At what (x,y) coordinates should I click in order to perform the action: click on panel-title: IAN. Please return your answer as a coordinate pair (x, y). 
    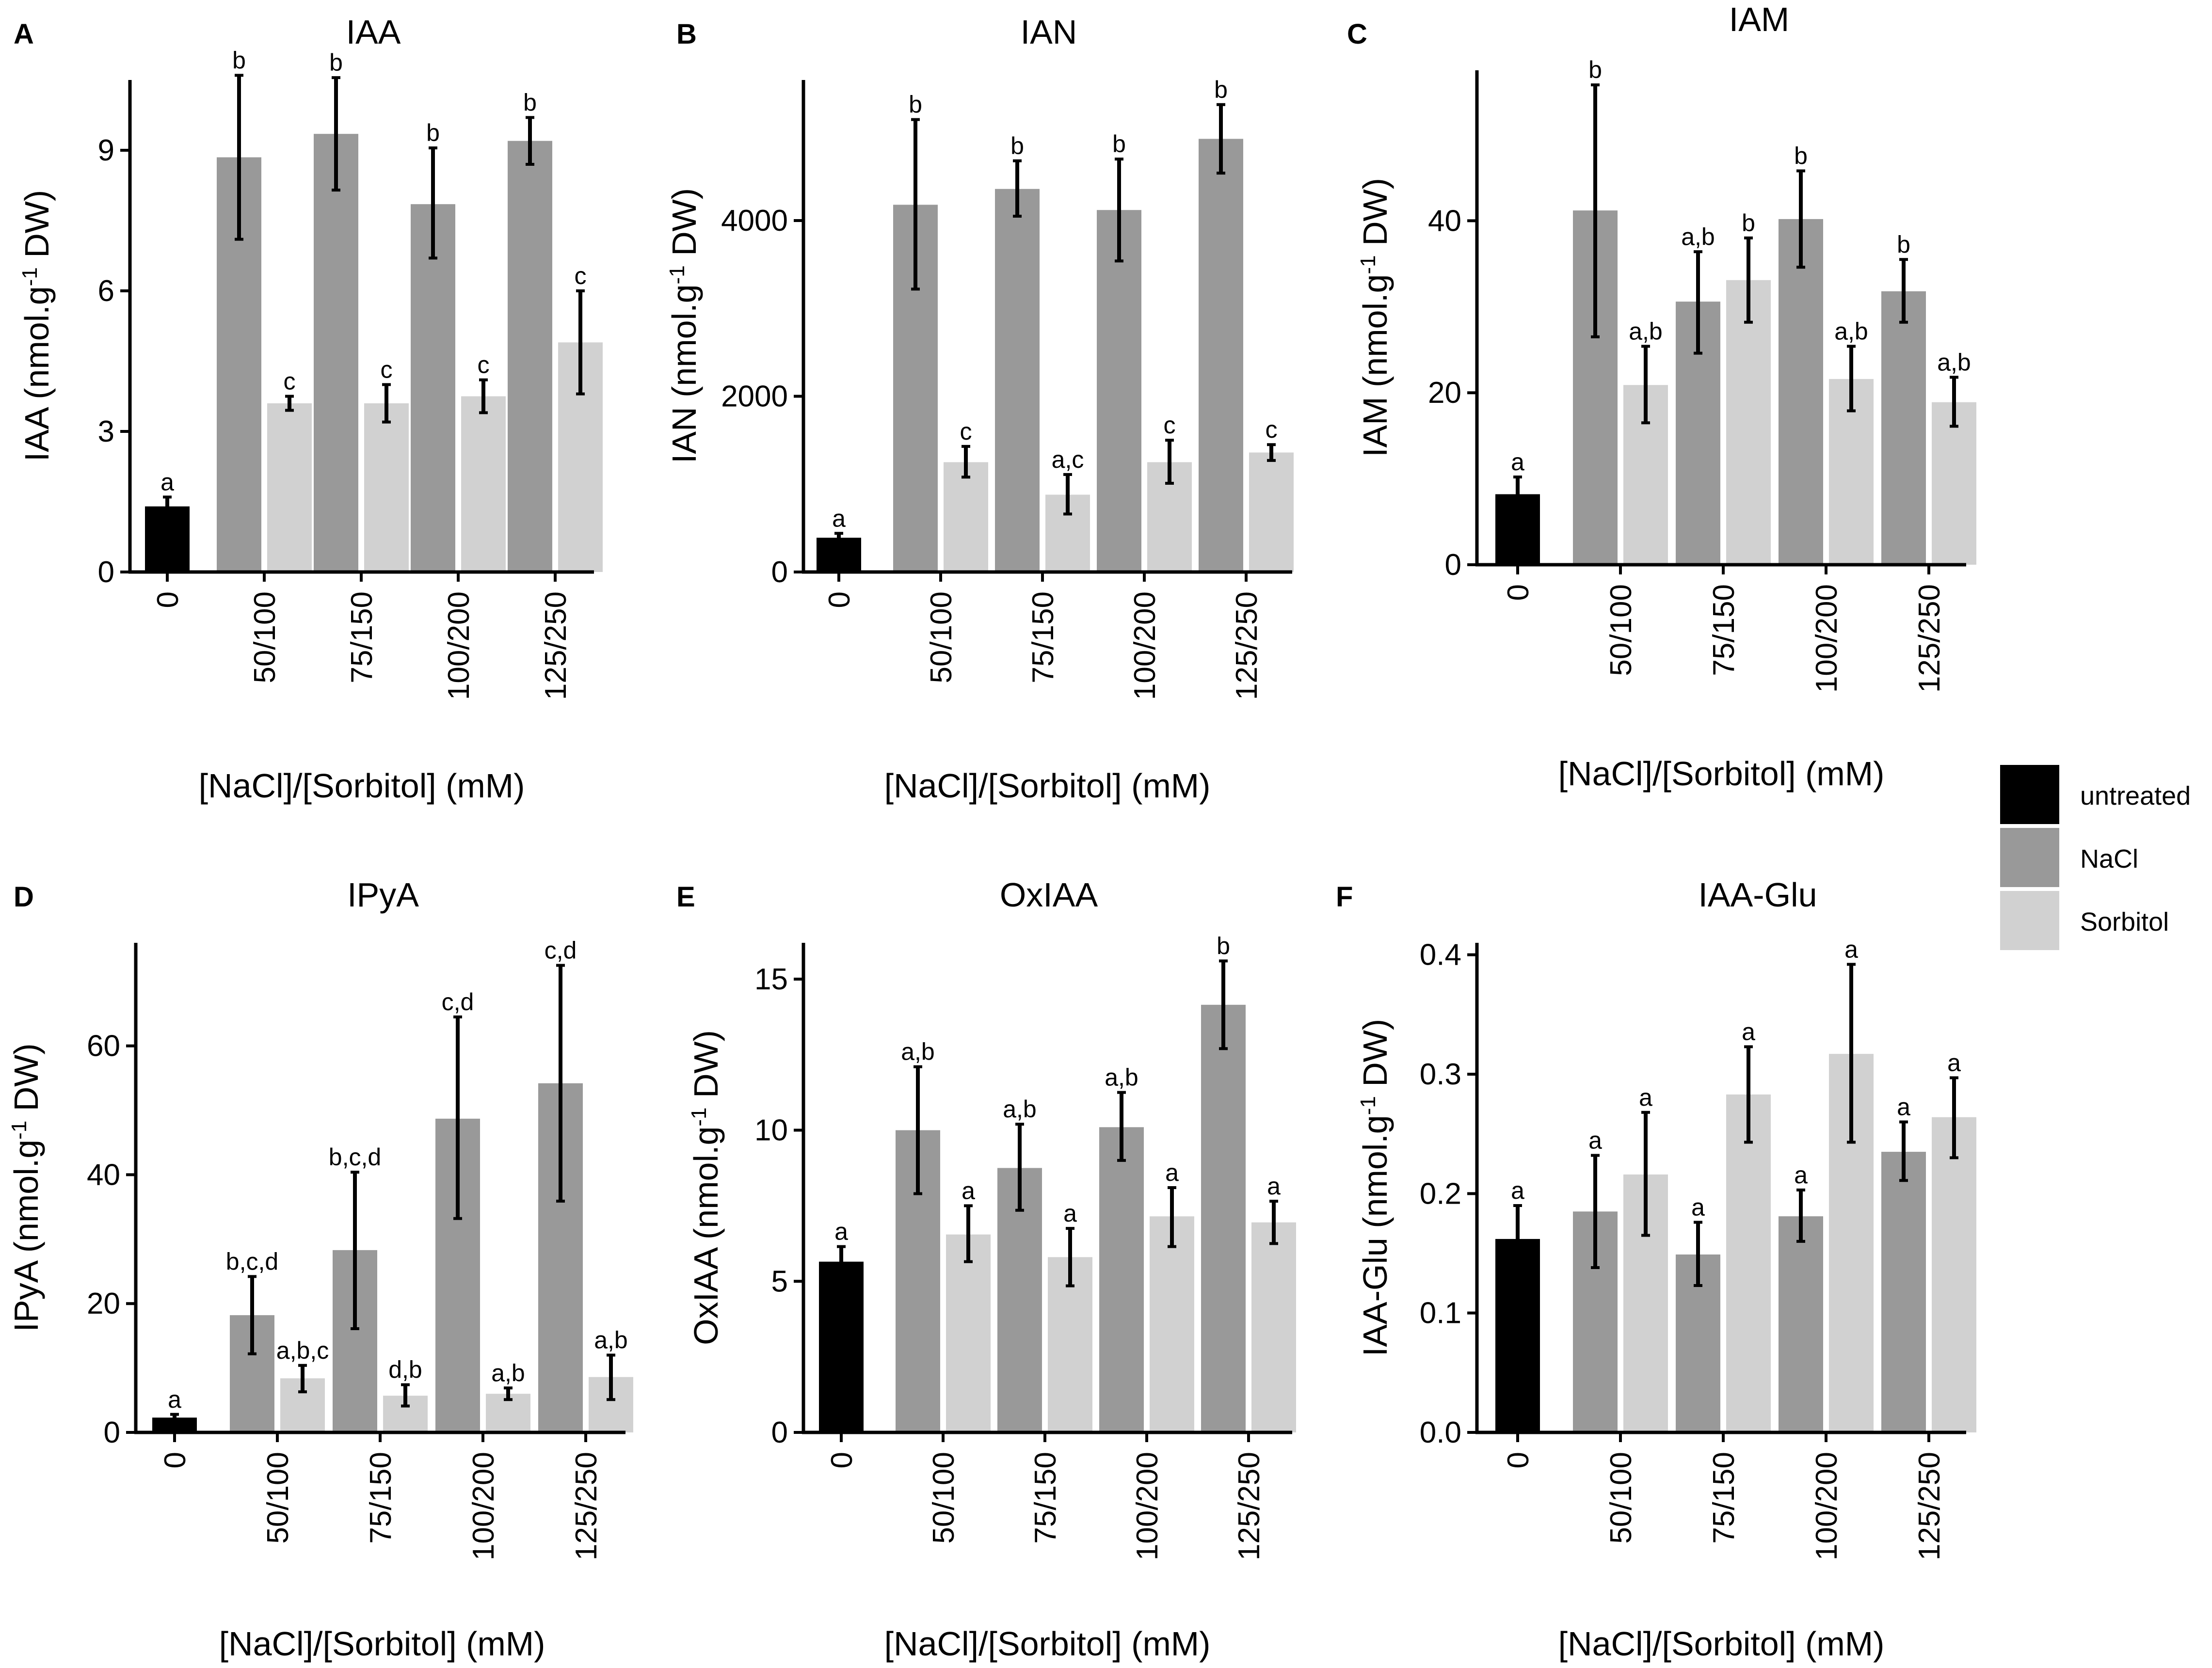
    Looking at the image, I should click on (1049, 32).